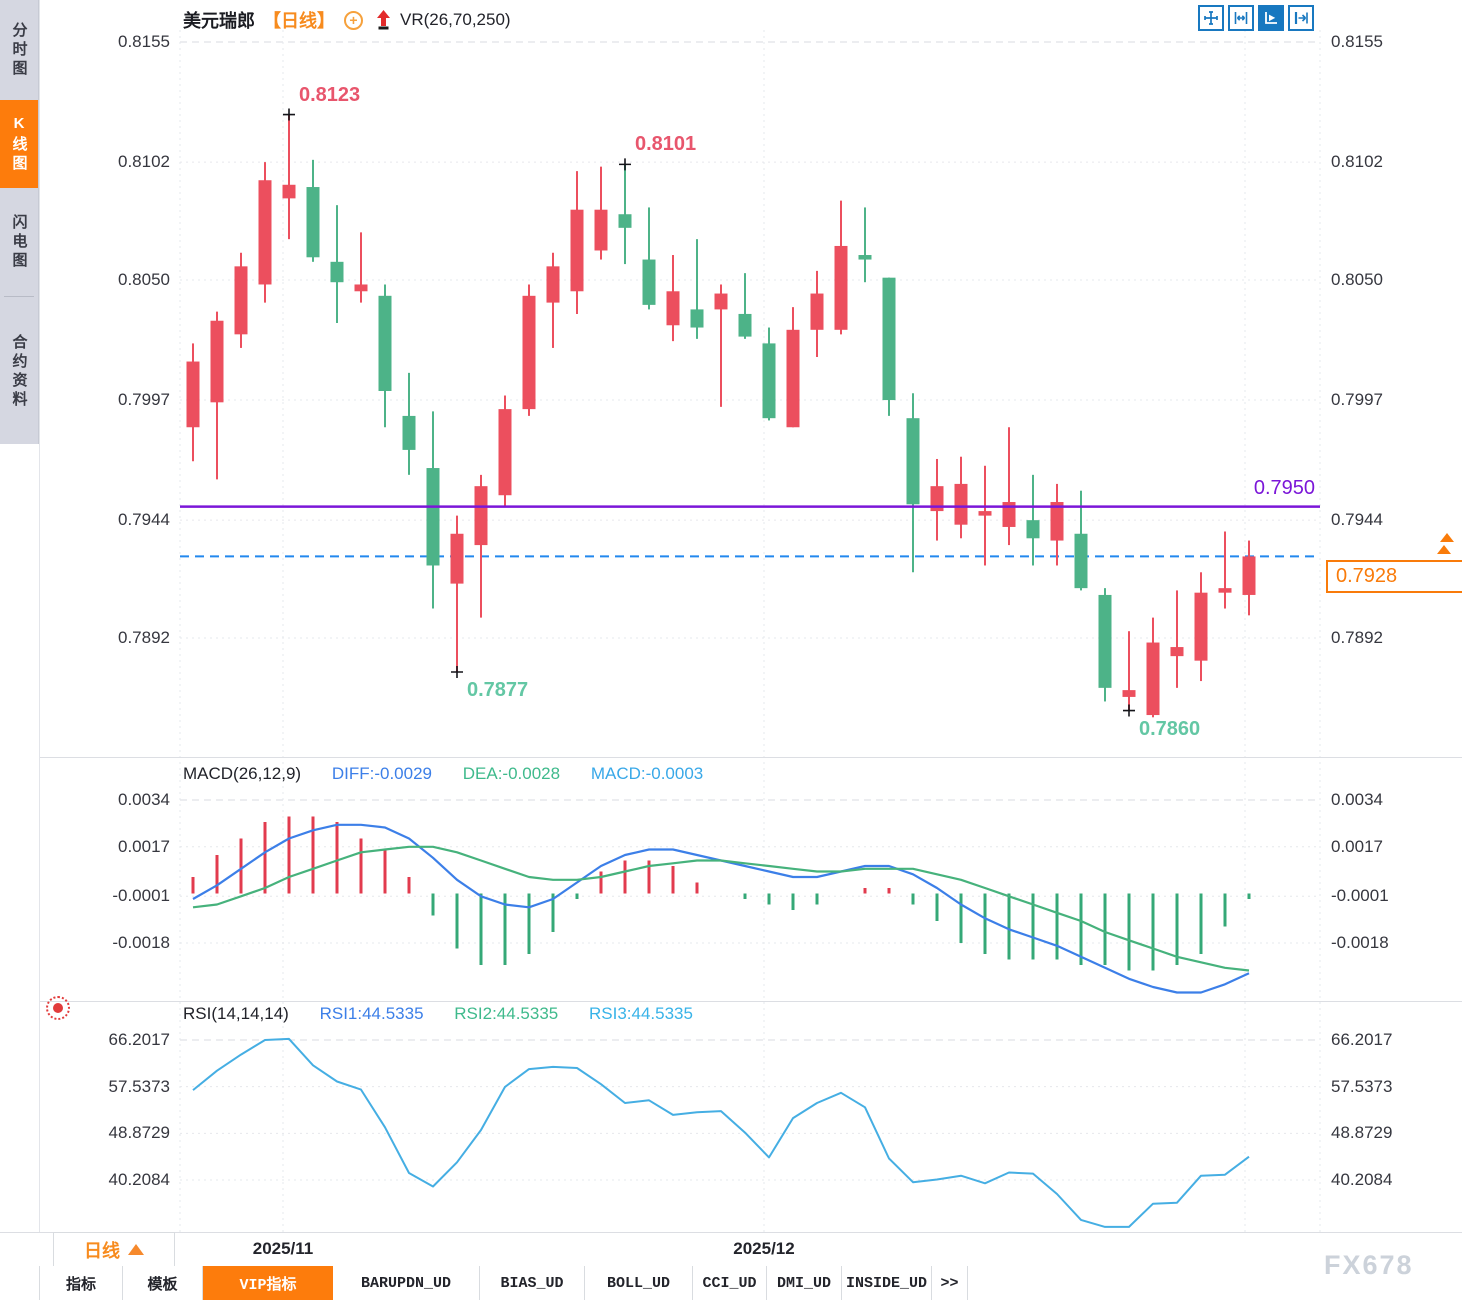 The width and height of the screenshot is (1462, 1300). Describe the element at coordinates (887, 1283) in the screenshot. I see `tab-inside_ud: INSIDE_UD` at that location.